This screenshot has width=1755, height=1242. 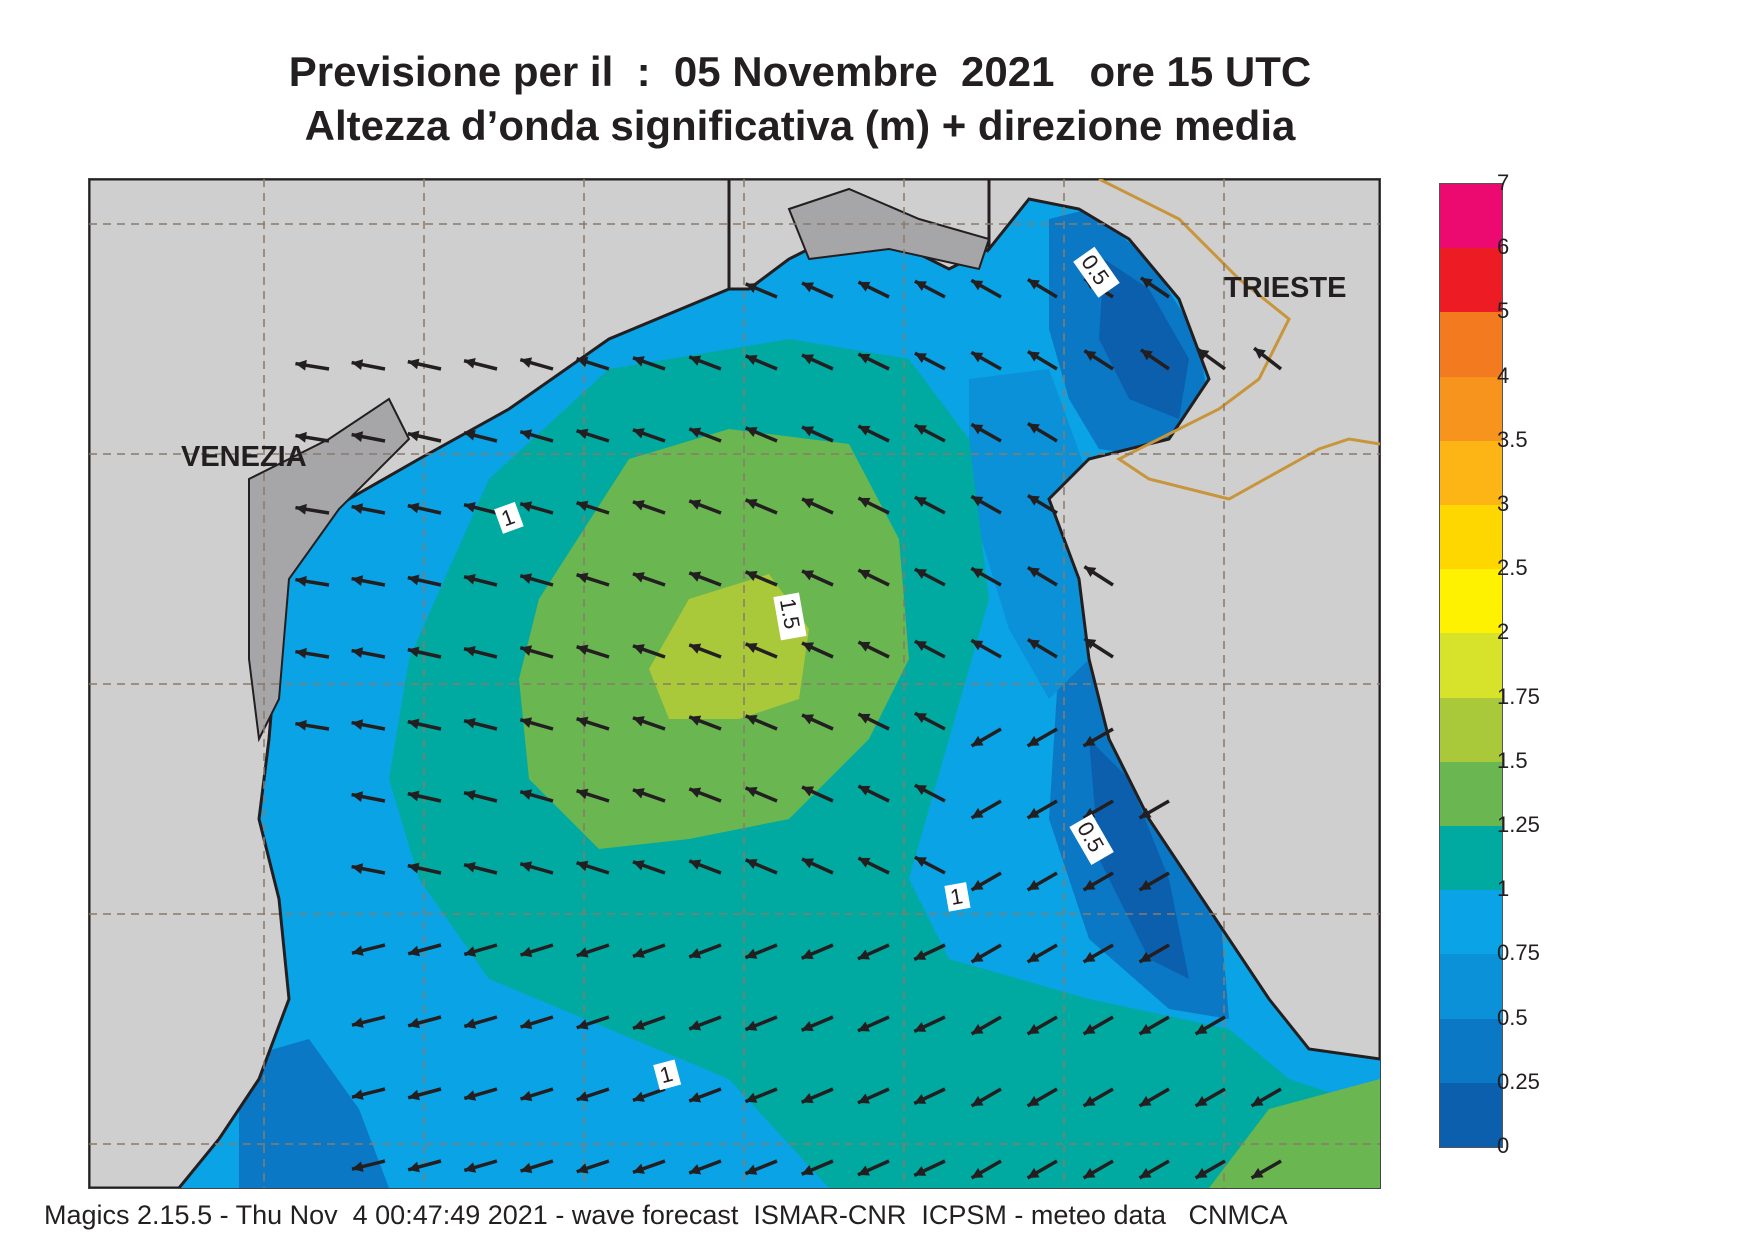 I want to click on national-border, so click(x=1239, y=340).